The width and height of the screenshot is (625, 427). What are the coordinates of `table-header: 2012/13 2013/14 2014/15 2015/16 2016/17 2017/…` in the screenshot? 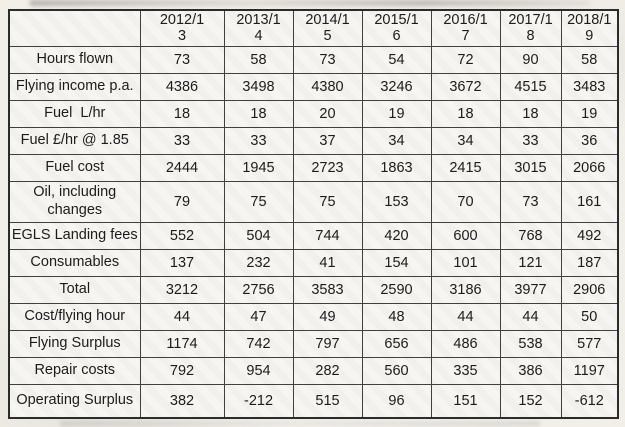 It's located at (313, 28).